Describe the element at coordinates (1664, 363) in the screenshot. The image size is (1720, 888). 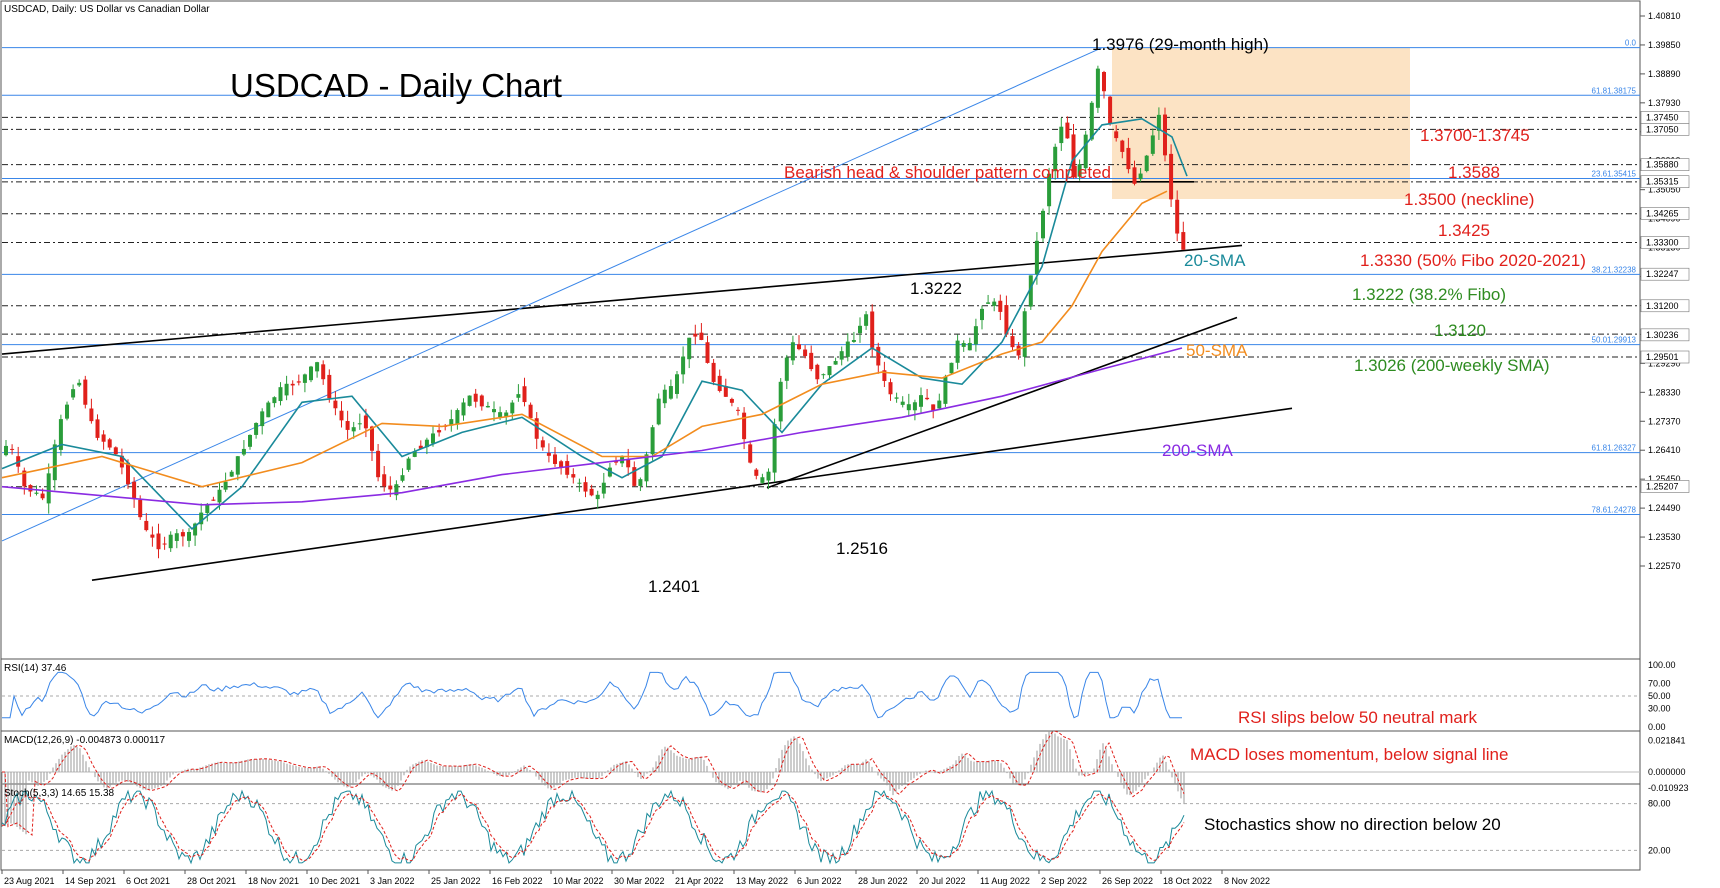
I see `price-tick-label: 1.29290` at that location.